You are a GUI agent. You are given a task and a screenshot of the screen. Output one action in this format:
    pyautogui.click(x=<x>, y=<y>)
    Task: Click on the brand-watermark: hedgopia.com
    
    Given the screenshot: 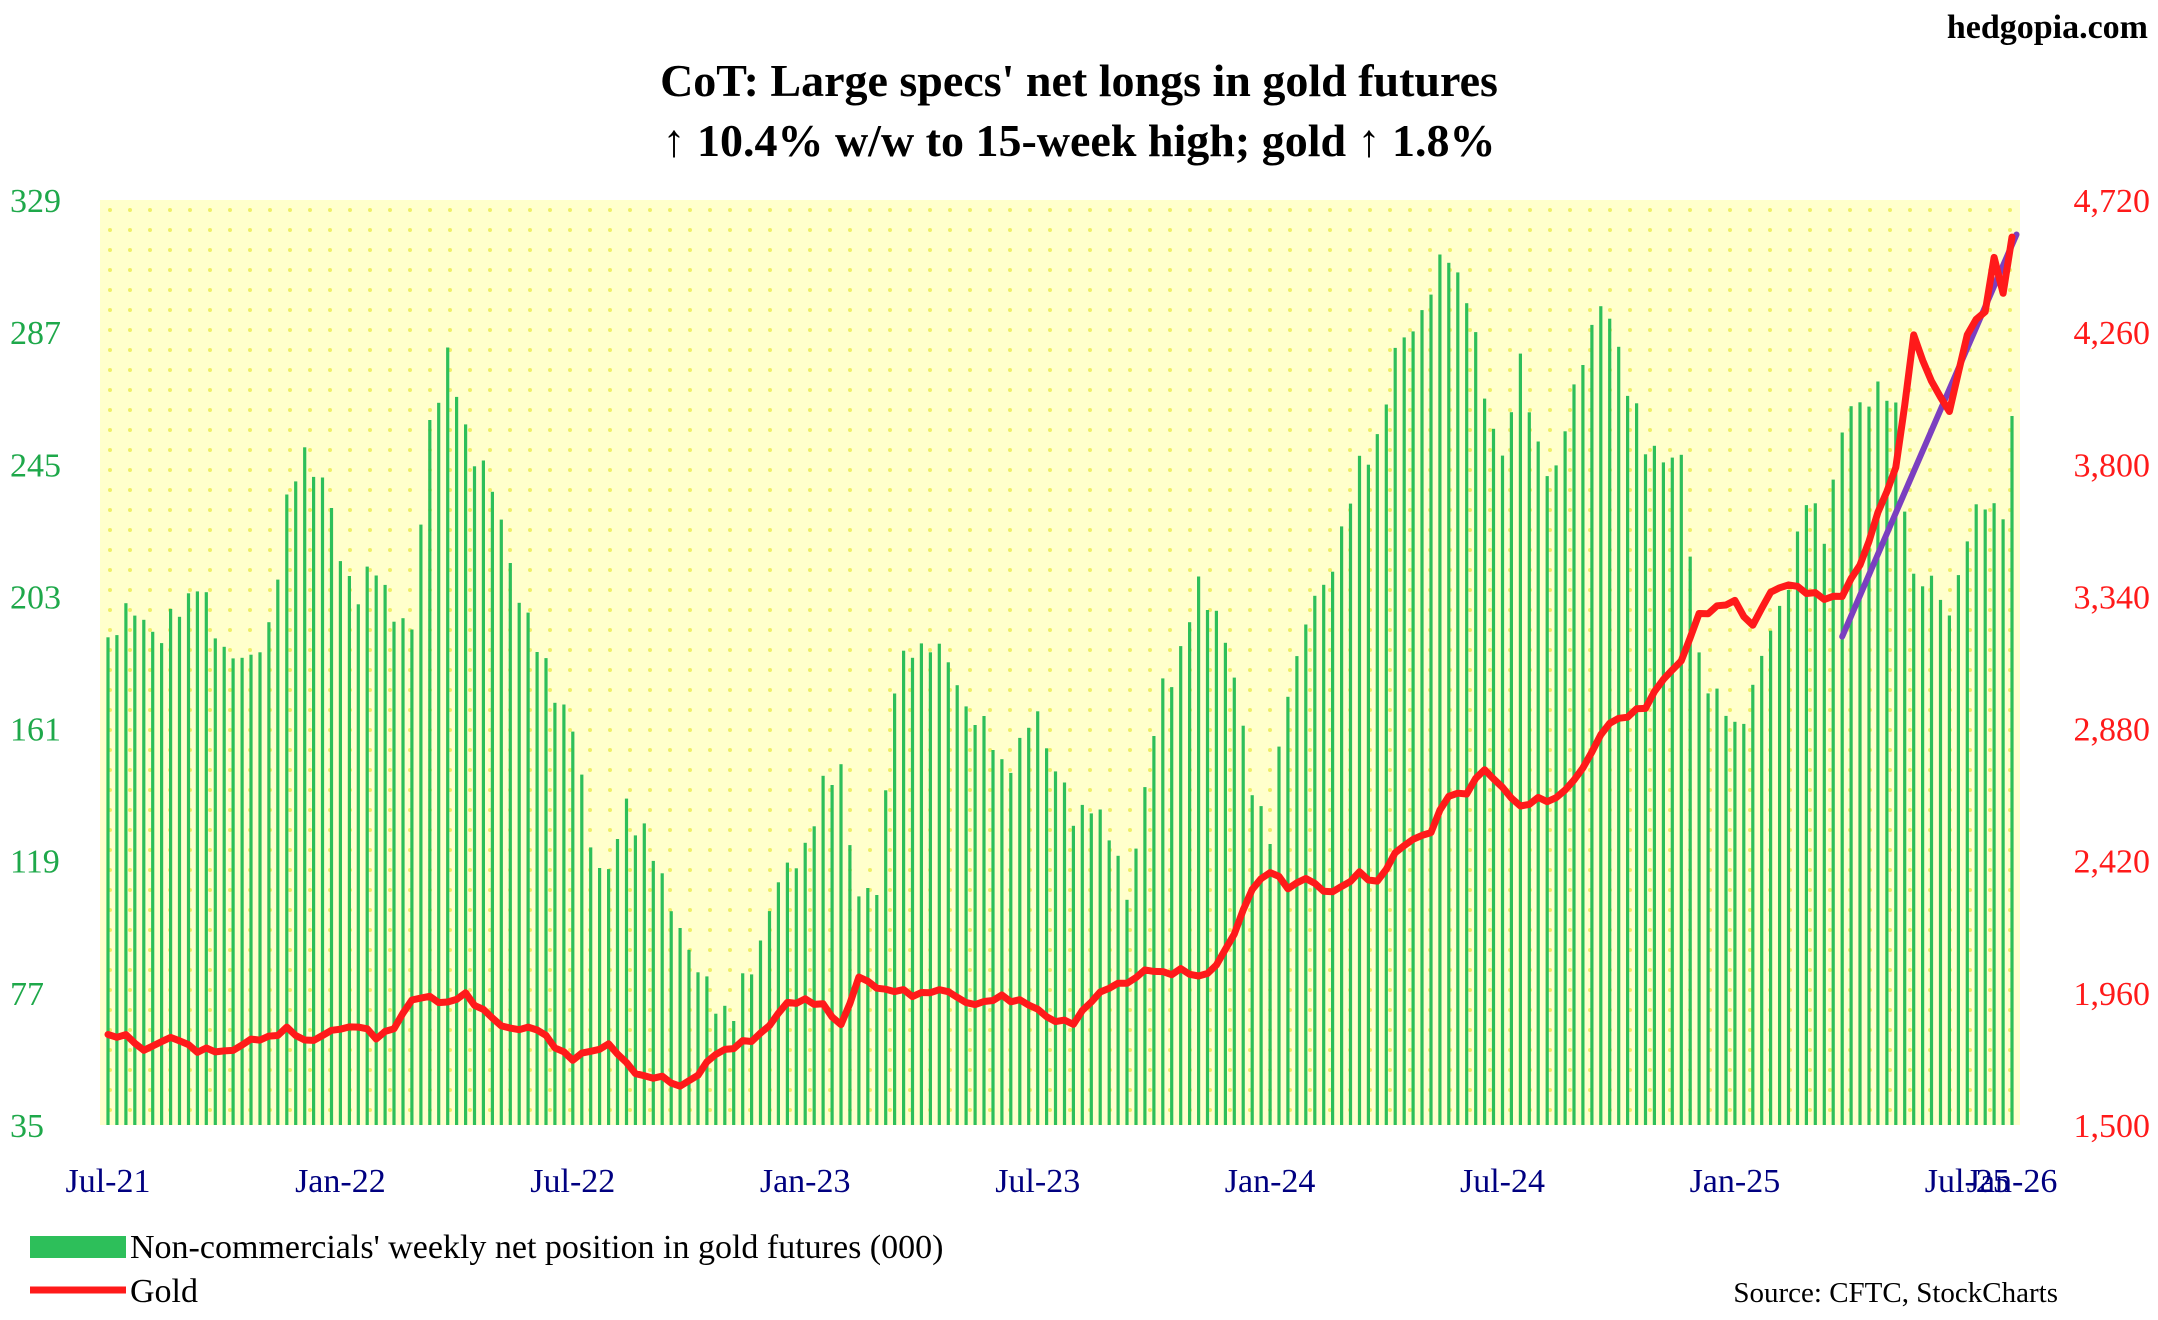 What is the action you would take?
    pyautogui.click(x=2047, y=27)
    